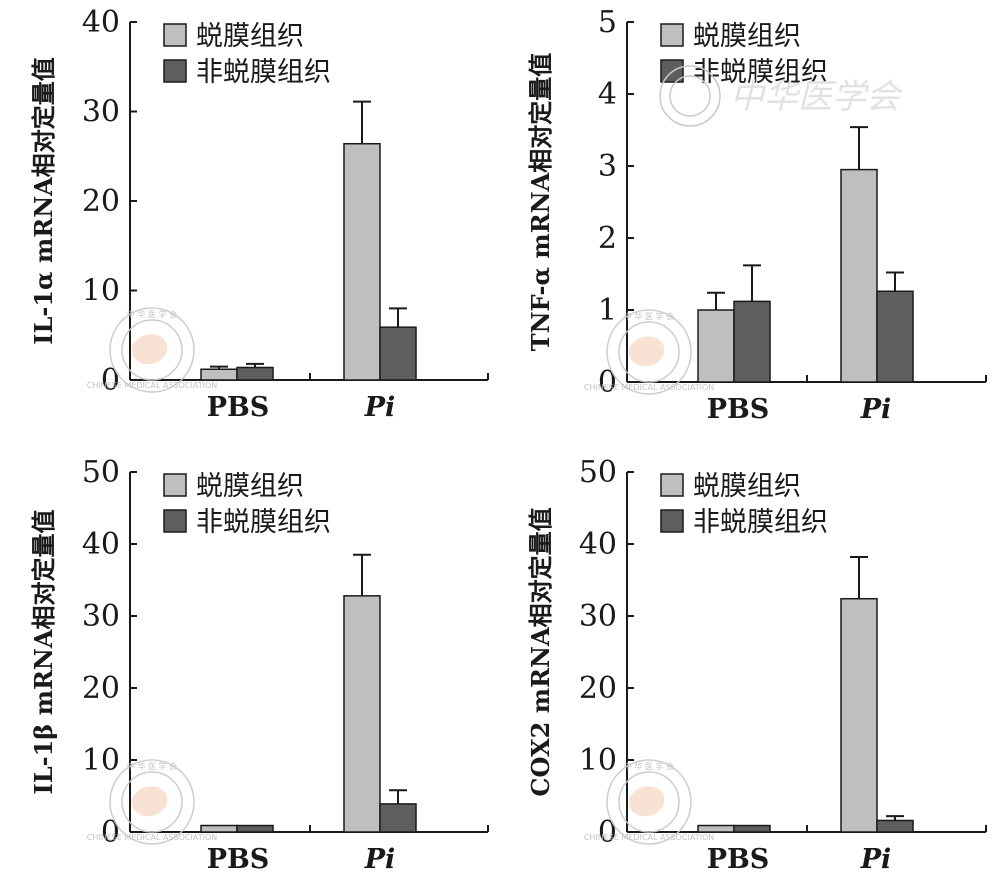 Image resolution: width=1000 pixels, height=888 pixels. I want to click on y-tick-label: 3, so click(607, 166).